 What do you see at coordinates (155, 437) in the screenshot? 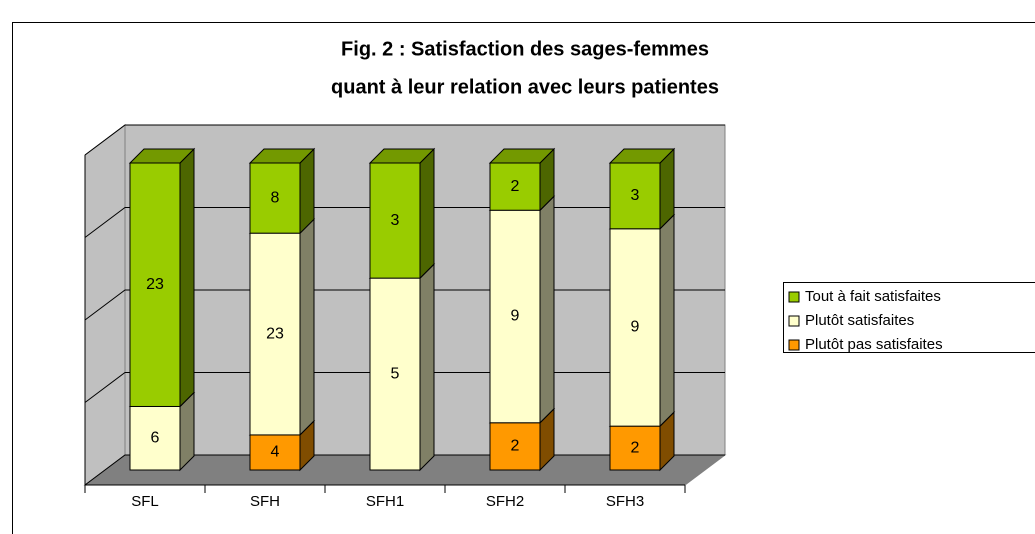
I see `data-label: 6` at bounding box center [155, 437].